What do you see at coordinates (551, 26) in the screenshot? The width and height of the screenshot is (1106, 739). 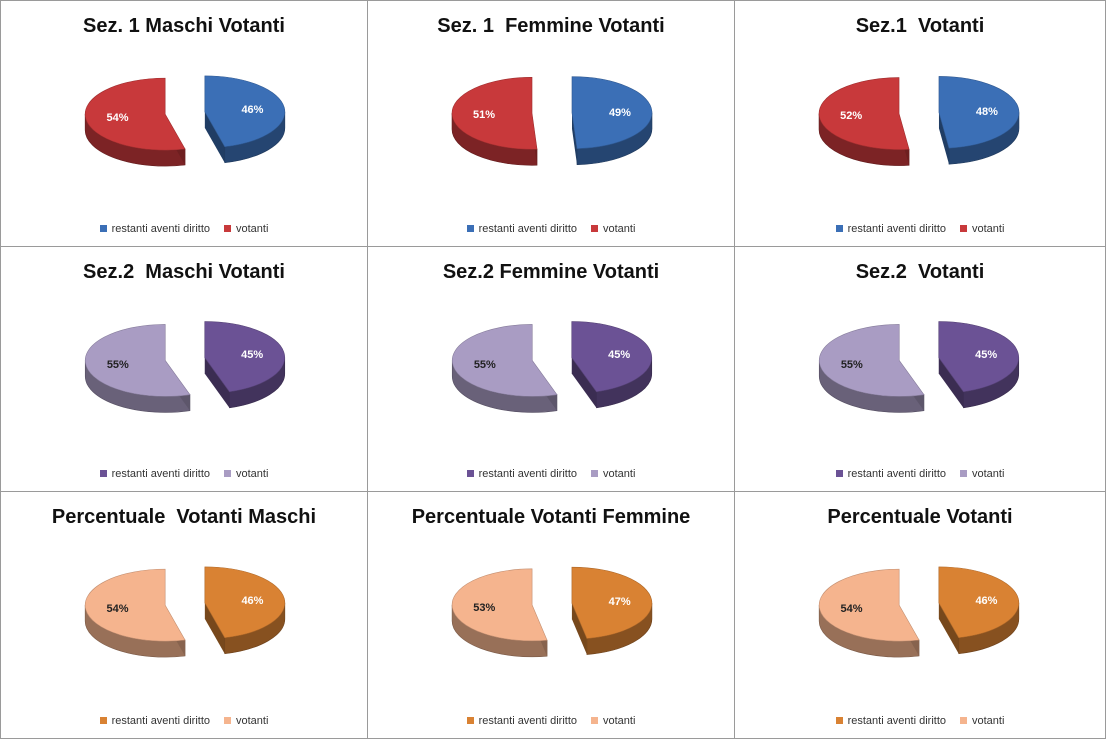 I see `chart-title: Sez. 1 Femmine Votanti` at bounding box center [551, 26].